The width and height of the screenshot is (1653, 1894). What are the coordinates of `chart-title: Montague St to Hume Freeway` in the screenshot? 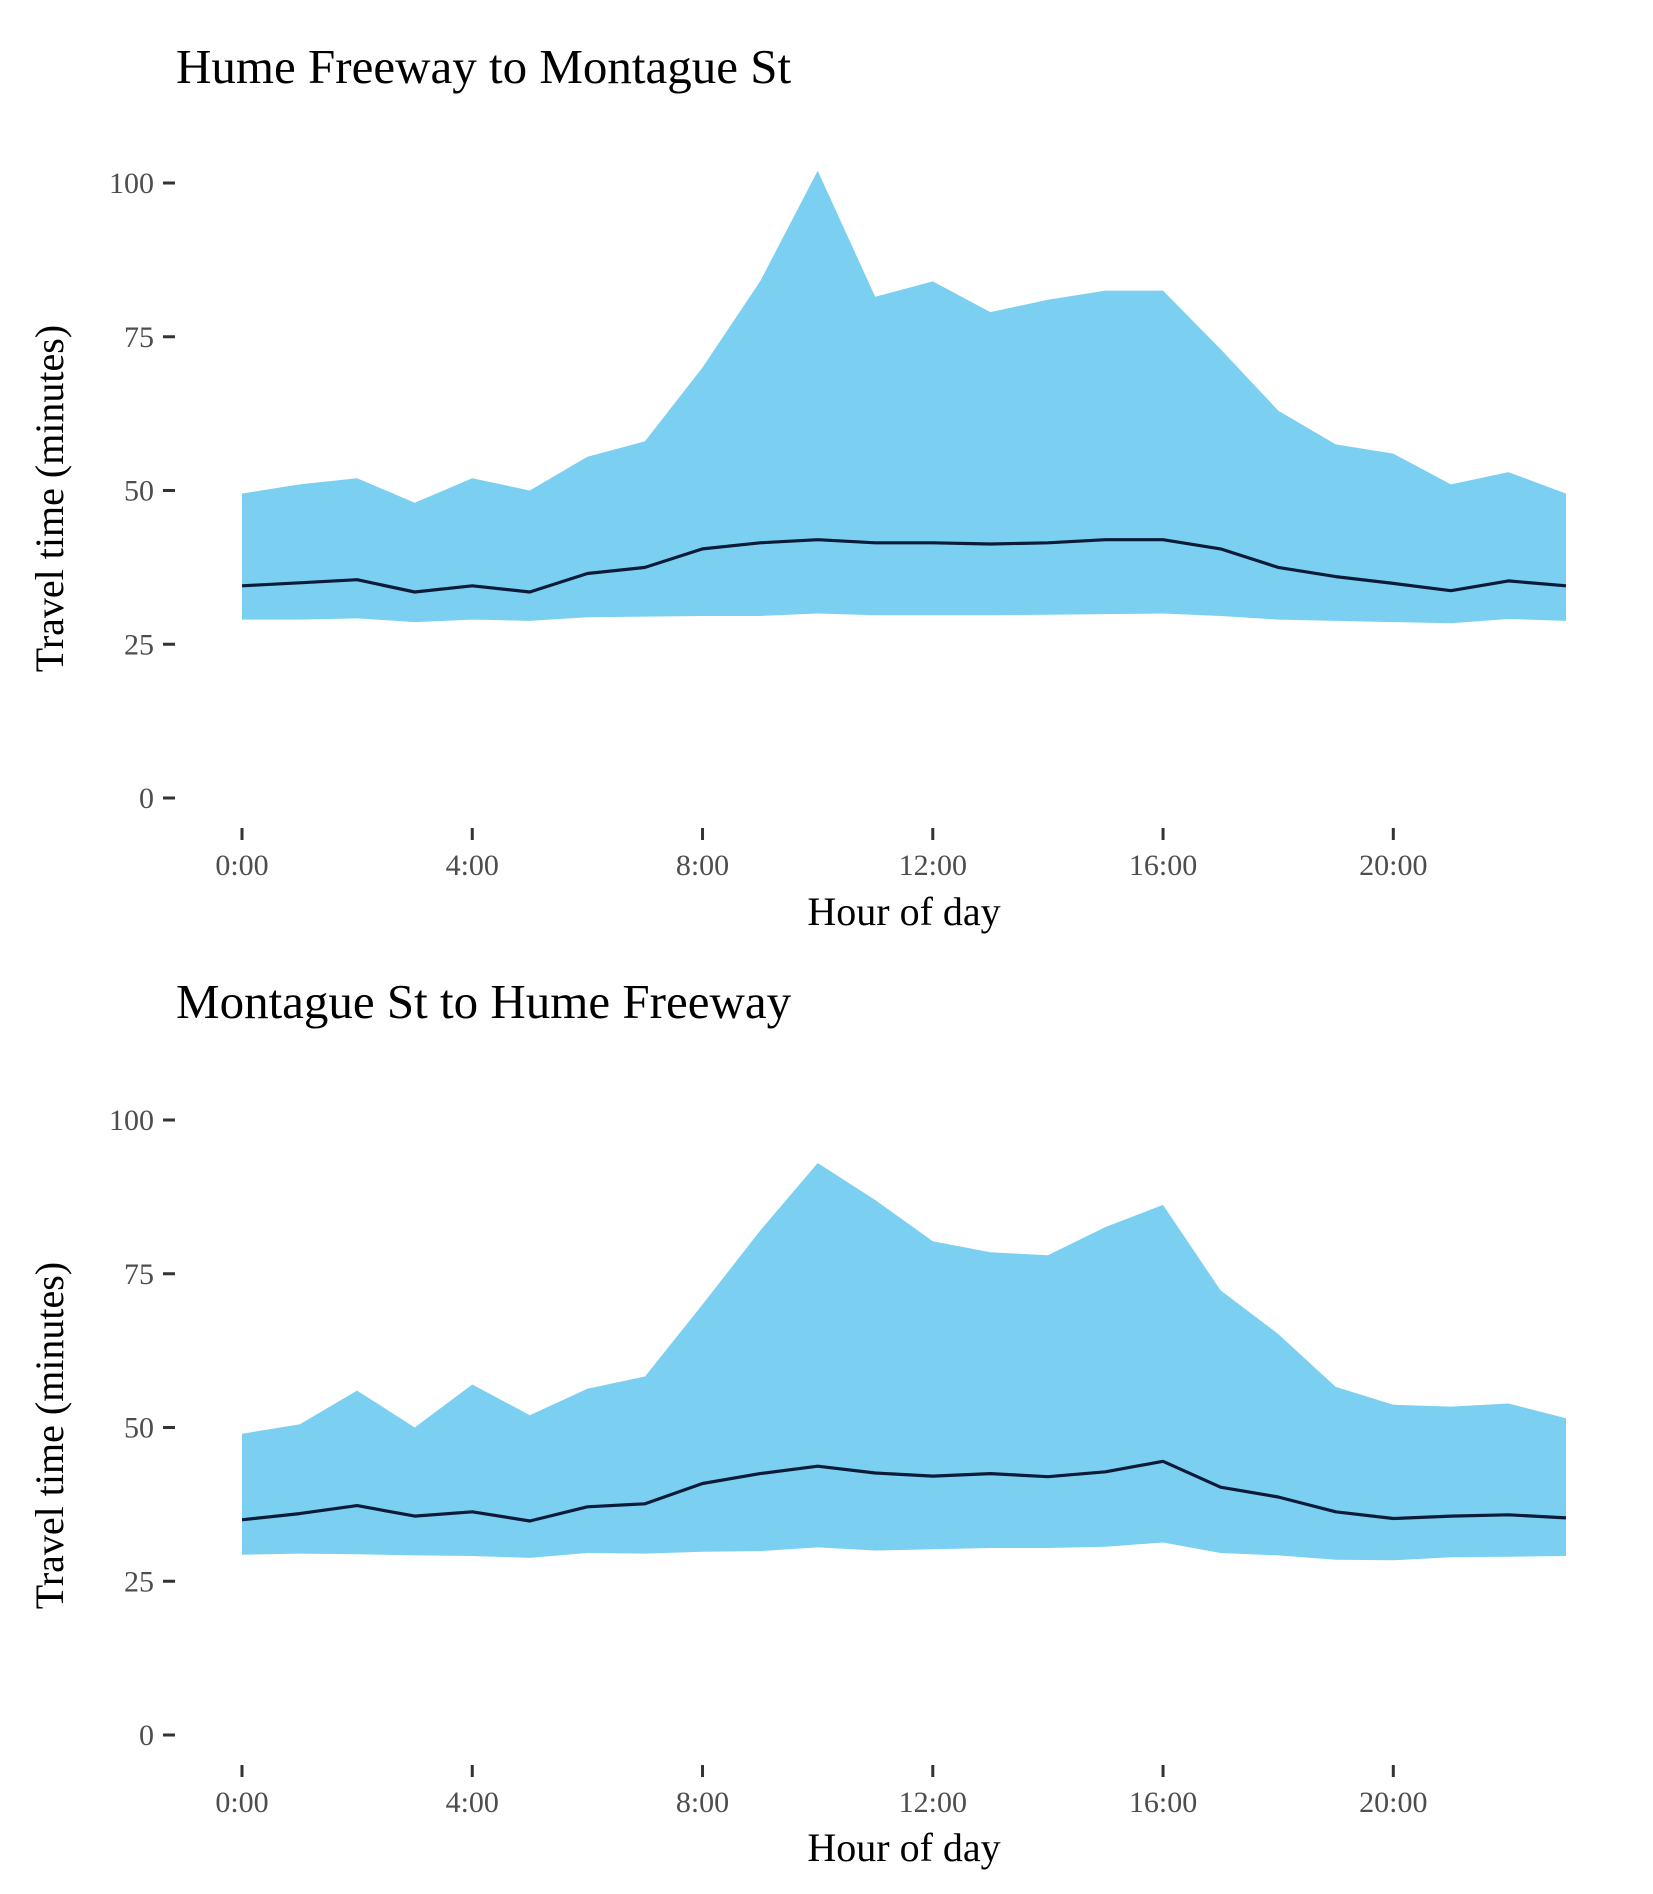 It's located at (484, 1001).